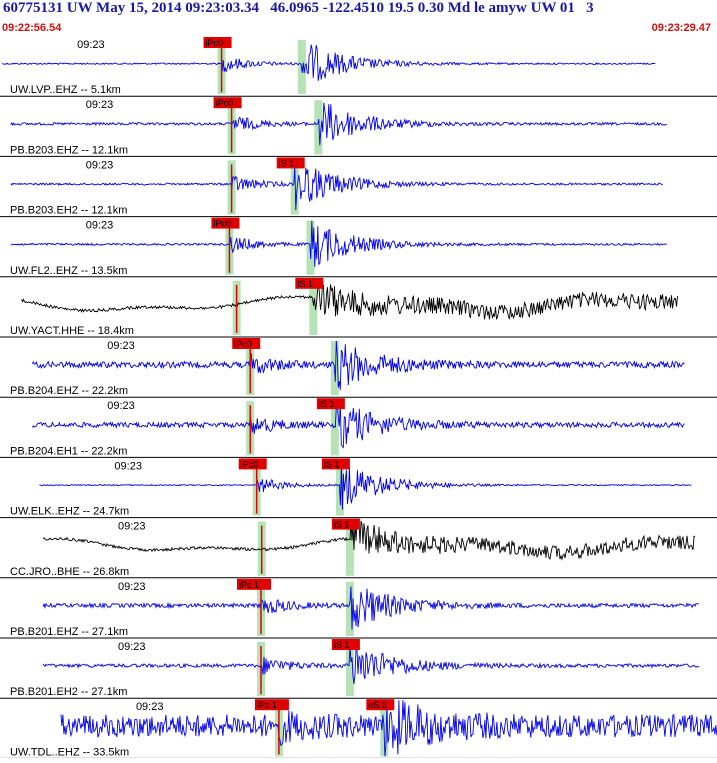 Image resolution: width=717 pixels, height=763 pixels. I want to click on station-label: PB.B204.EH1 -- 22.2km, so click(68, 451).